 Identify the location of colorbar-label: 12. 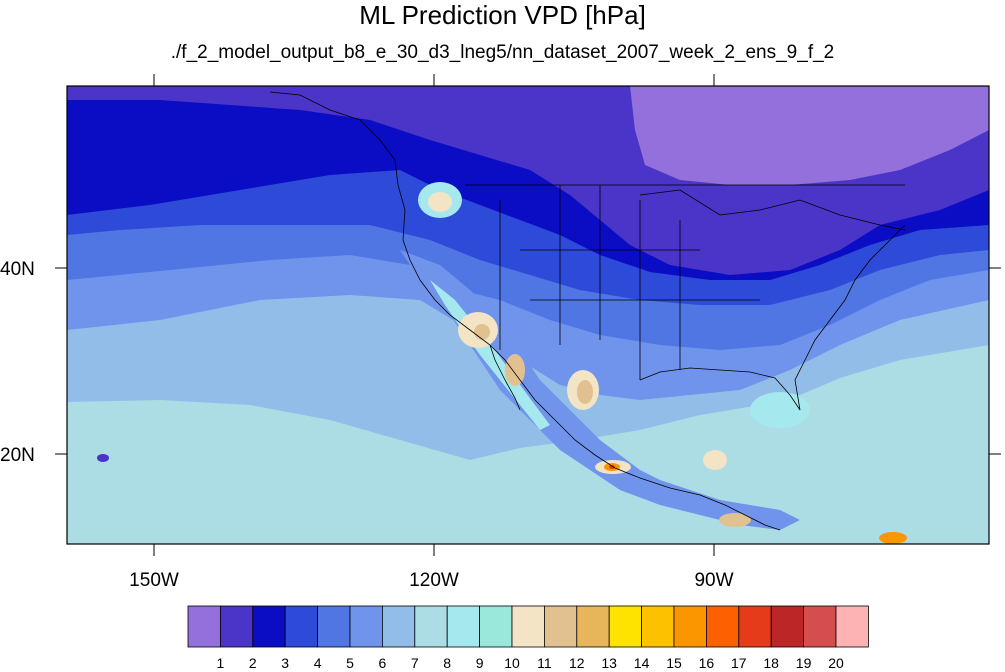
(577, 663).